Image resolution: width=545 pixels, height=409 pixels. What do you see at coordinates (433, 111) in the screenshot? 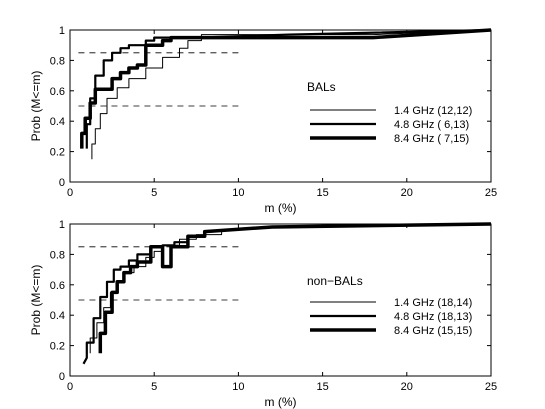
I see `legend-label-1: 1.4 GHz (12,12)` at bounding box center [433, 111].